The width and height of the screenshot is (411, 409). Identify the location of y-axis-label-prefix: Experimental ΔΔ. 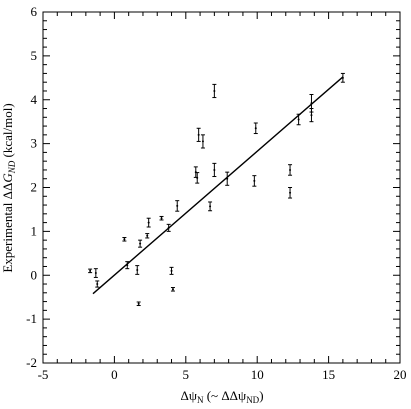
(7, 228).